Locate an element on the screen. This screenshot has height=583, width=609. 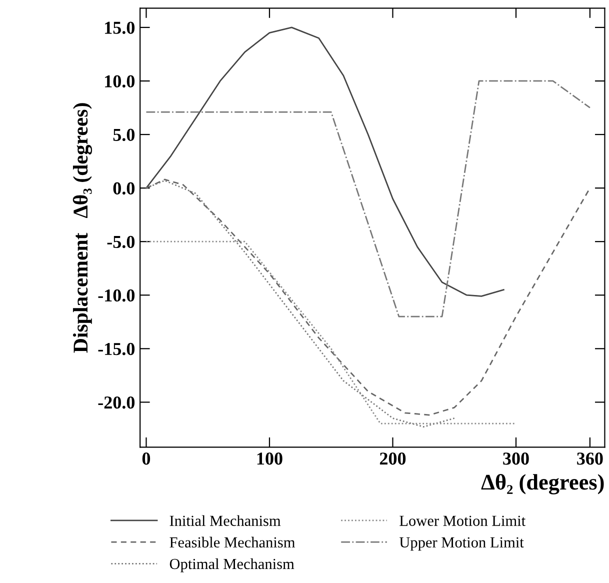
y-axis-title: Displacement Δθ₃ (degrees) is located at coordinates (82, 228).